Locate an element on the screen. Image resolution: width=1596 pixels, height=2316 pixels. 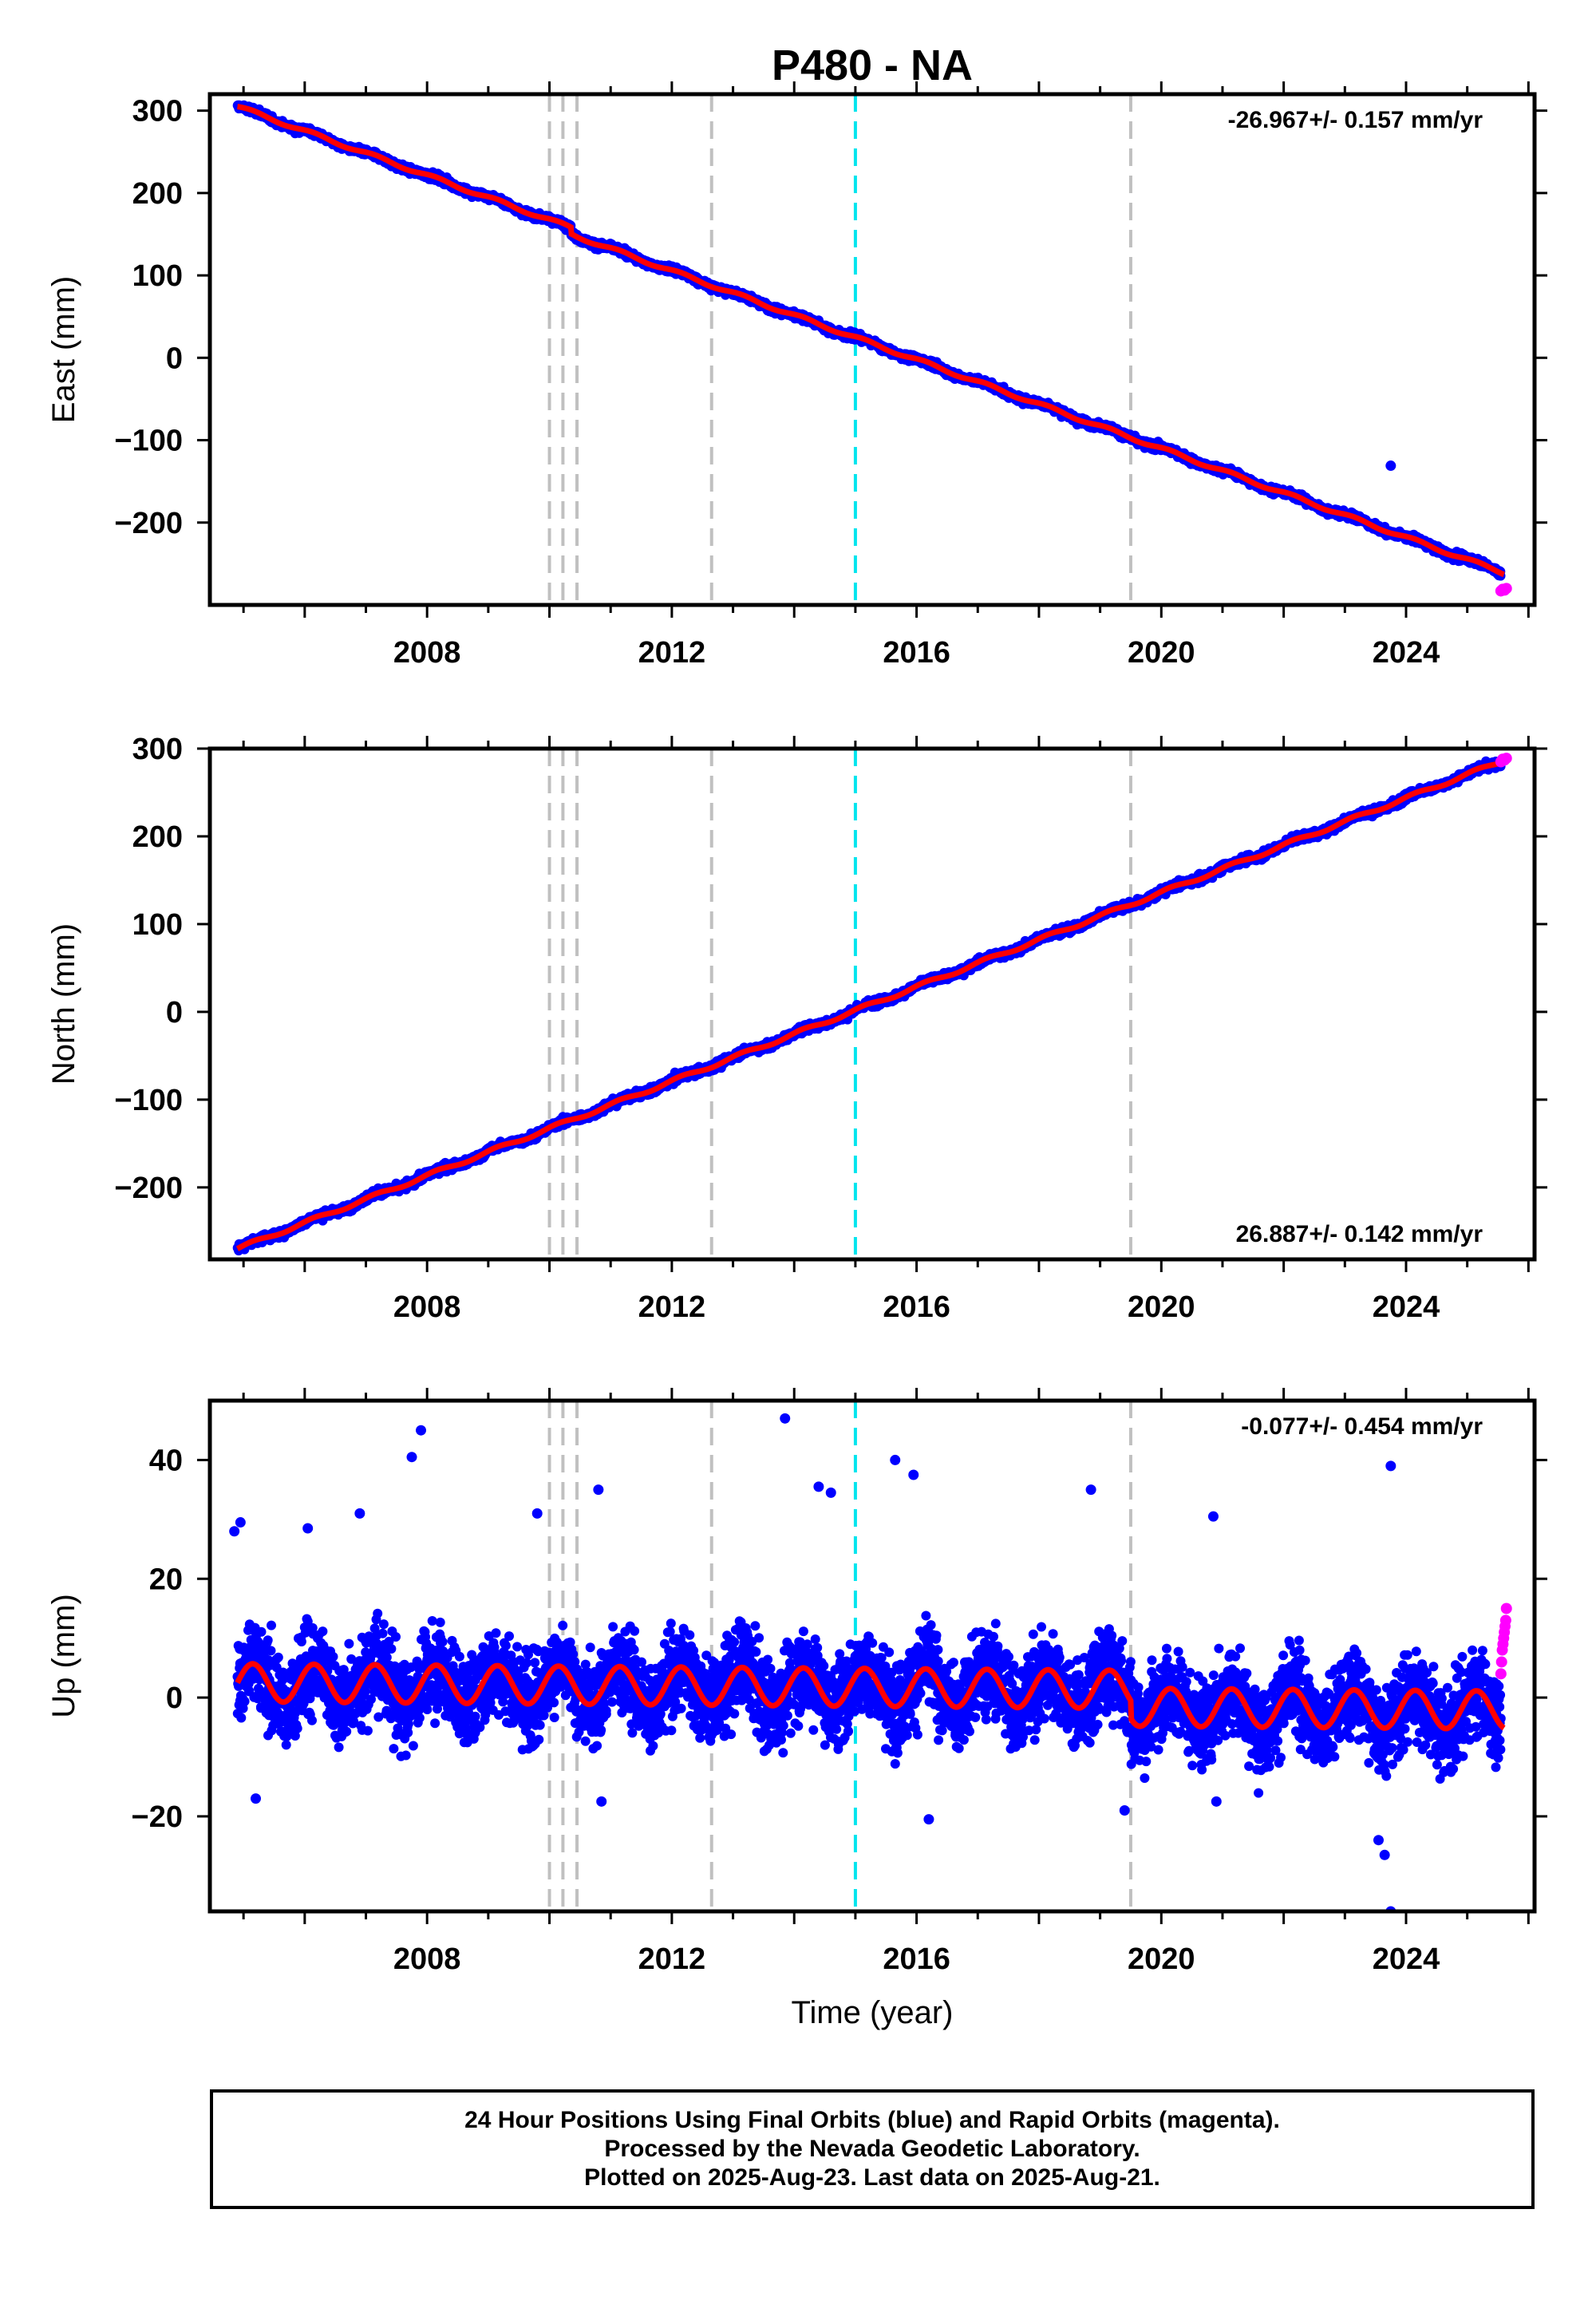
y-axis-label: East (mm) is located at coordinates (63, 349).